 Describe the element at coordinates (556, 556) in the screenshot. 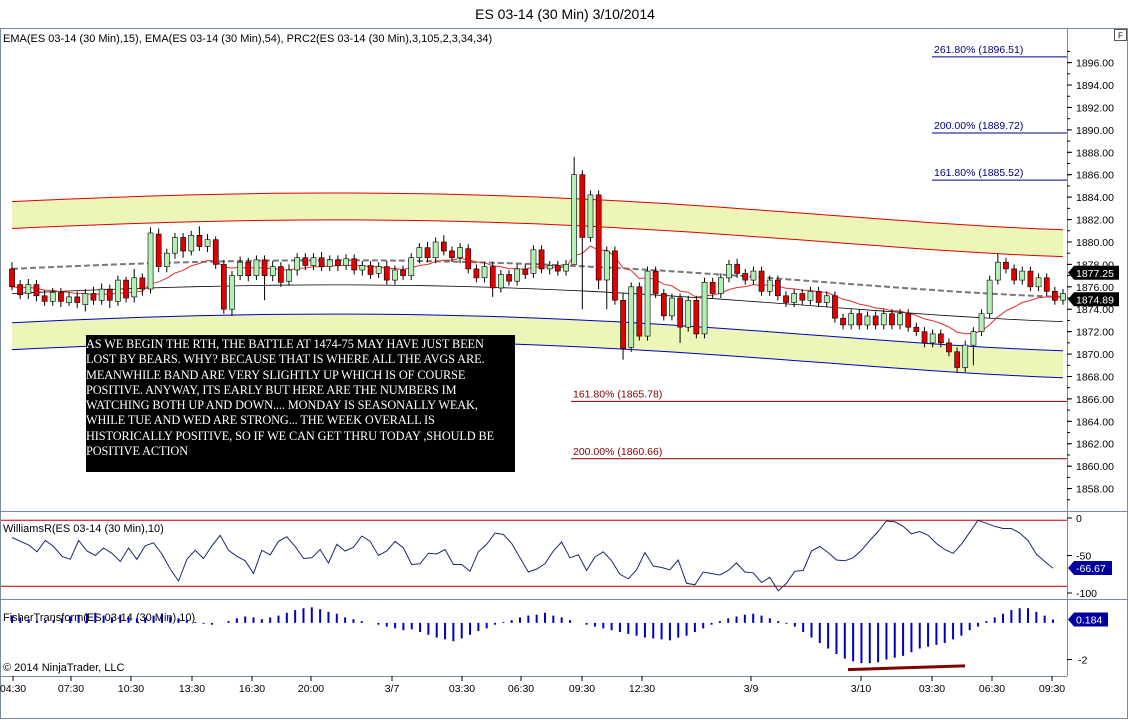

I see `williams-r-line: 0 -50 -100 -66.67` at that location.